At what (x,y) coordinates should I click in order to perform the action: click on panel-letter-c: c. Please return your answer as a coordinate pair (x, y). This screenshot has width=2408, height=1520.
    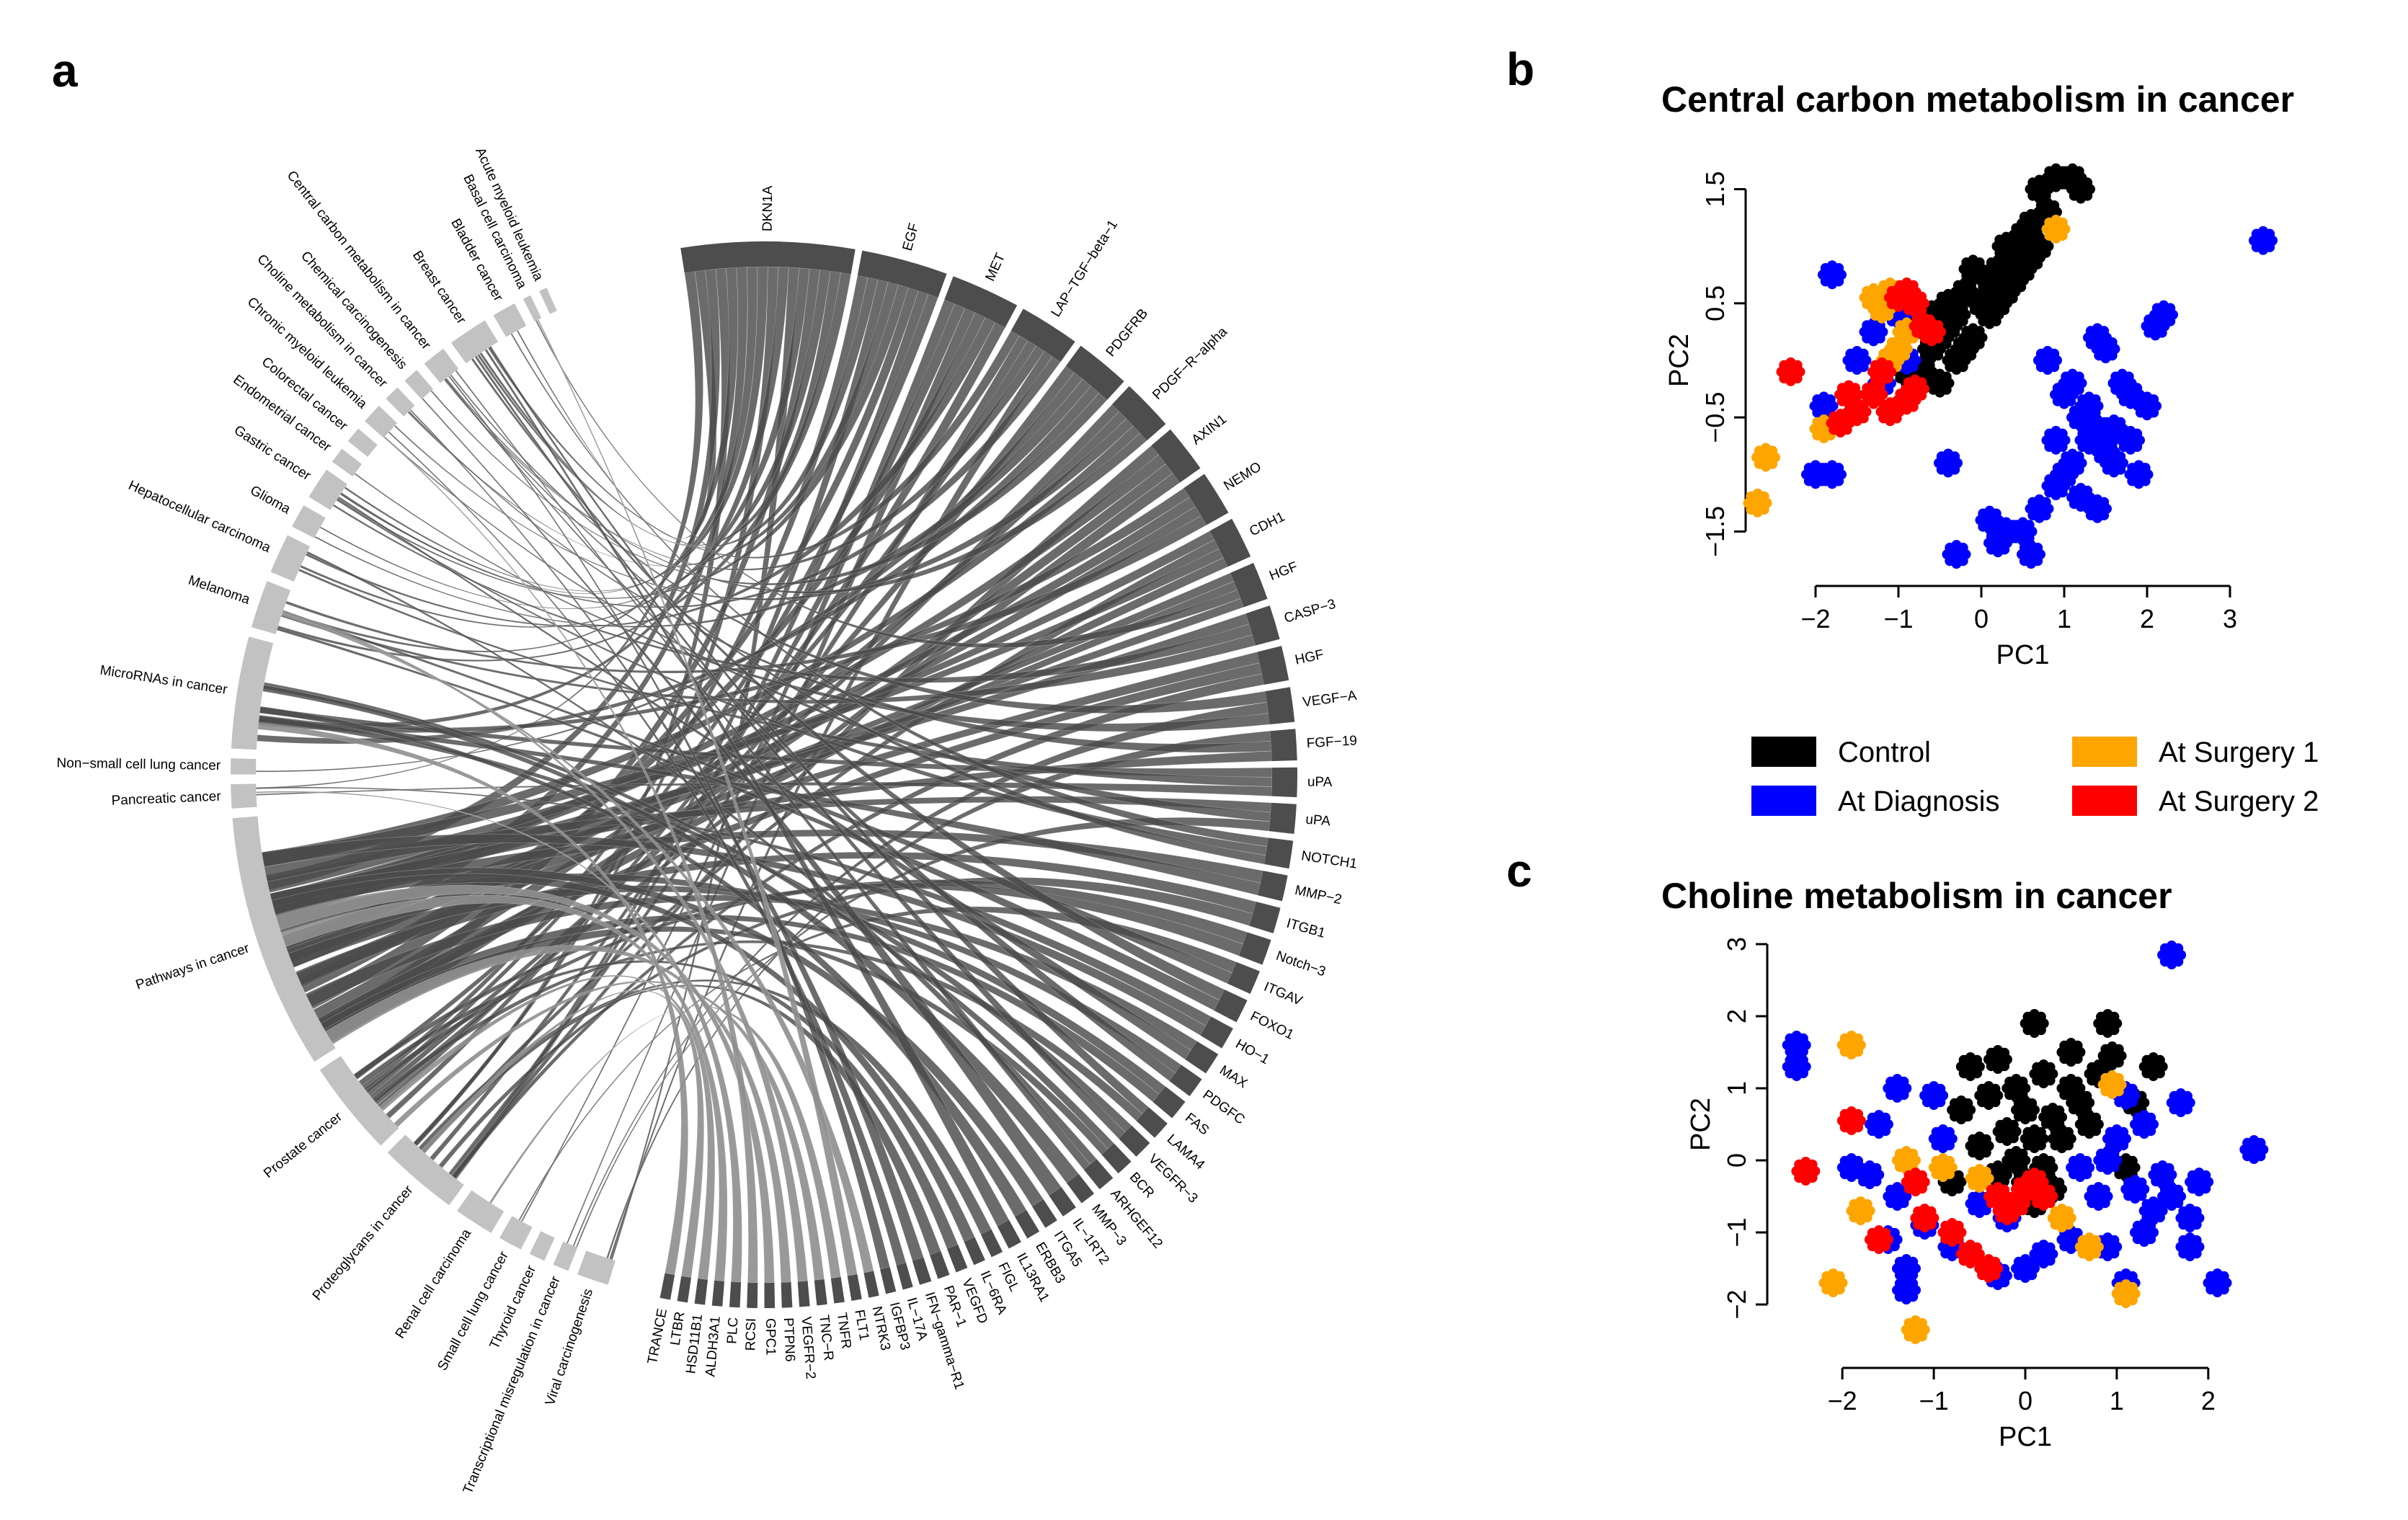
    Looking at the image, I should click on (1519, 871).